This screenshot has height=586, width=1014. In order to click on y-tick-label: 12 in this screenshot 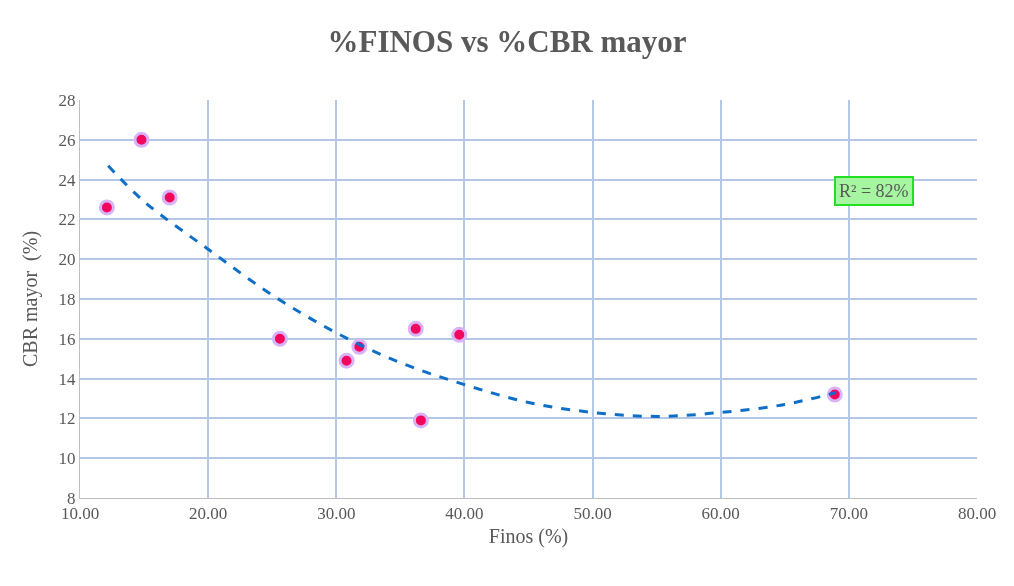, I will do `click(67, 419)`.